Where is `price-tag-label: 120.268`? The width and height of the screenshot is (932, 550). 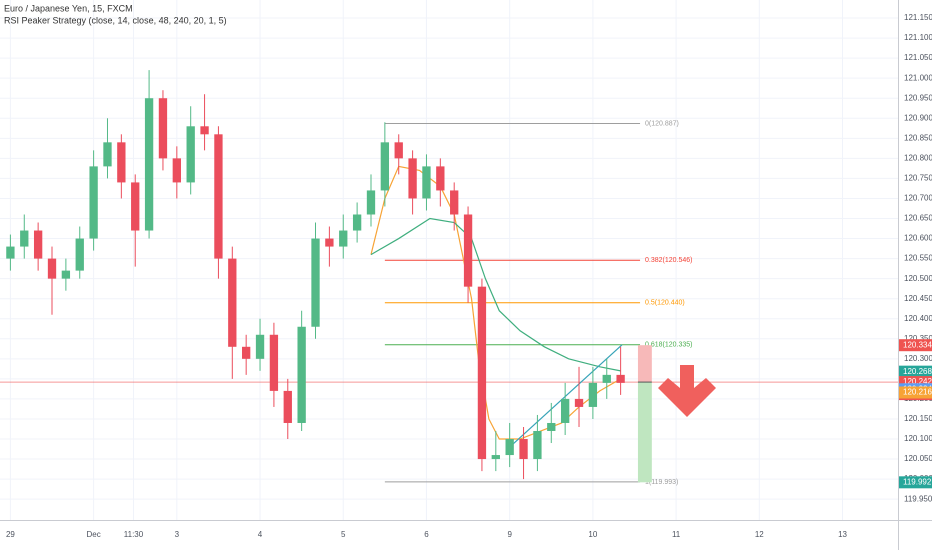 price-tag-label: 120.268 is located at coordinates (917, 371).